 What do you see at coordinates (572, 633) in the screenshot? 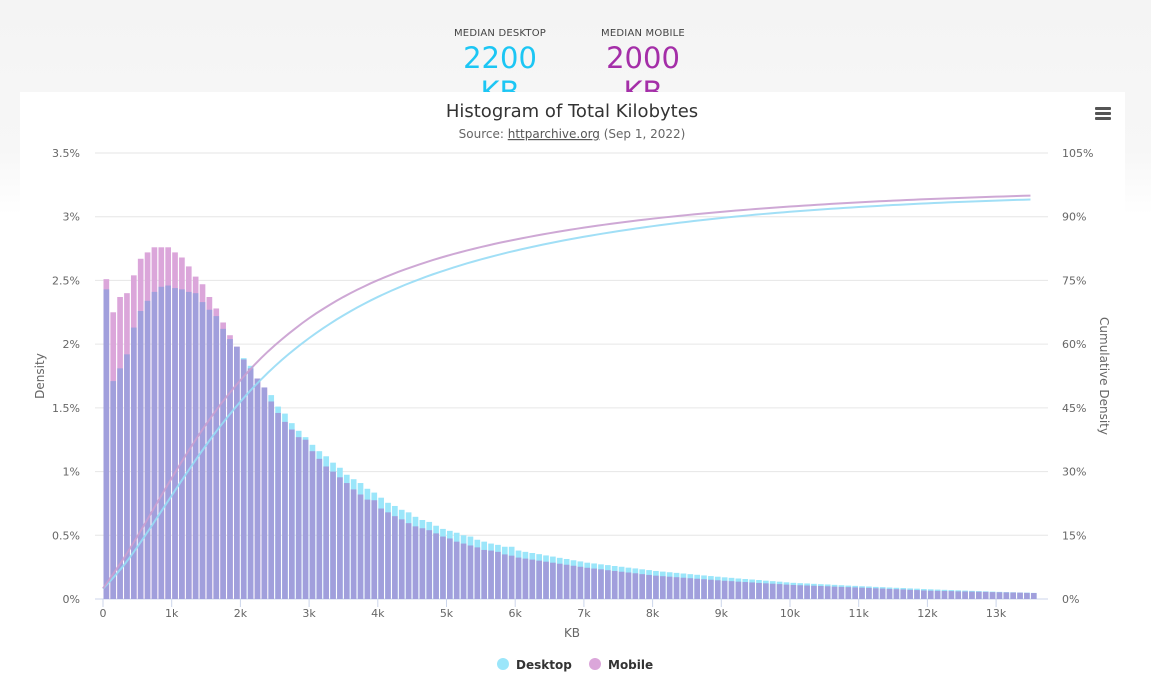
I see `x-axis-title: KB` at bounding box center [572, 633].